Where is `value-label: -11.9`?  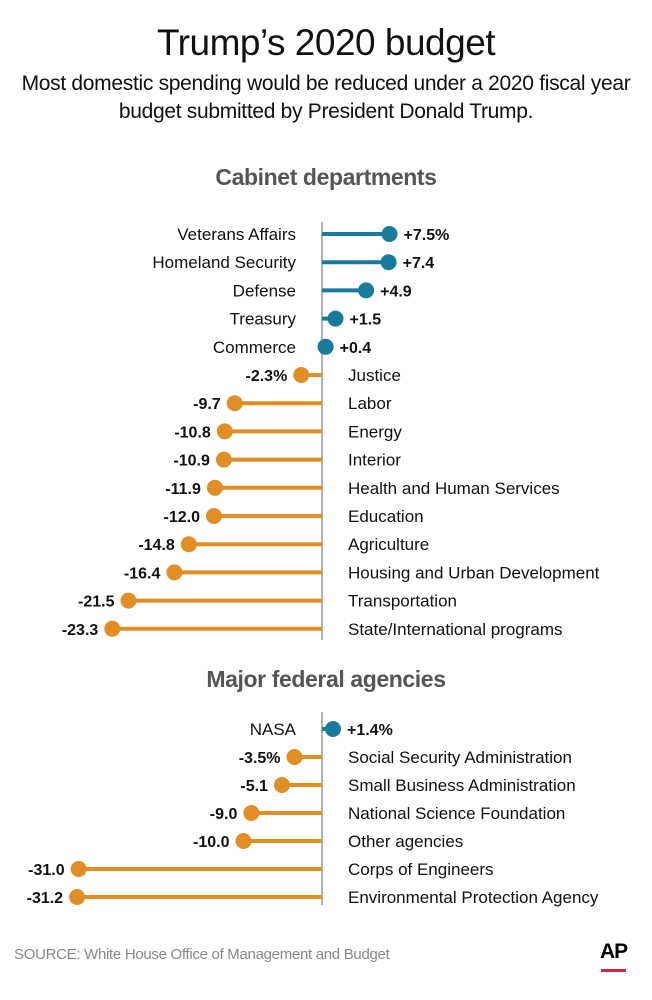 value-label: -11.9 is located at coordinates (183, 489).